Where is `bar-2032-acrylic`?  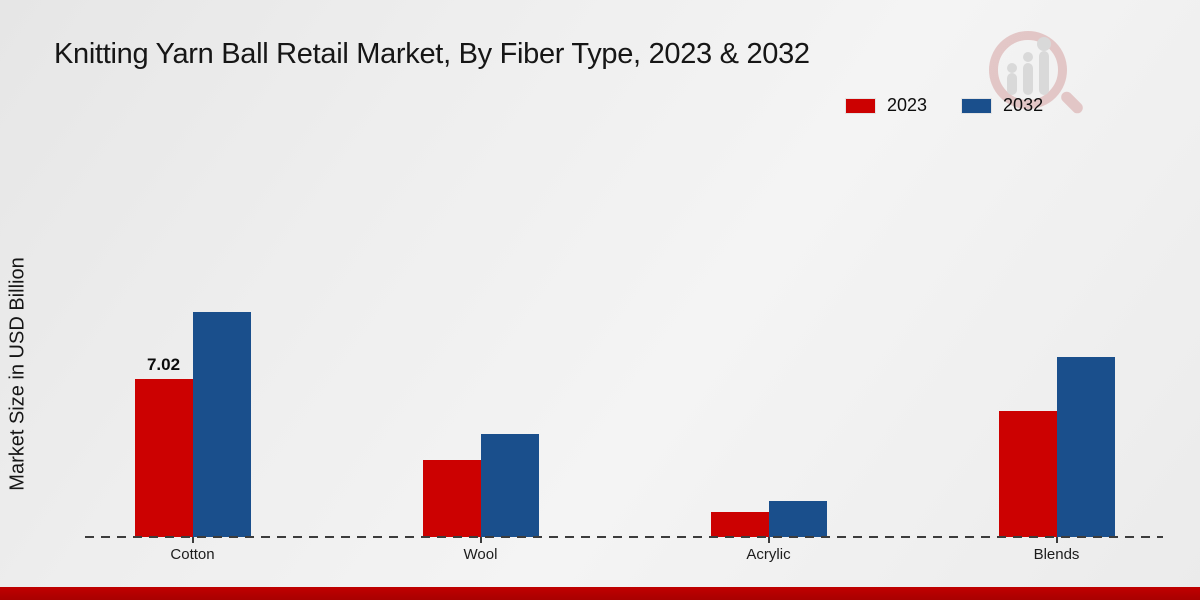
bar-2032-acrylic is located at coordinates (797, 519).